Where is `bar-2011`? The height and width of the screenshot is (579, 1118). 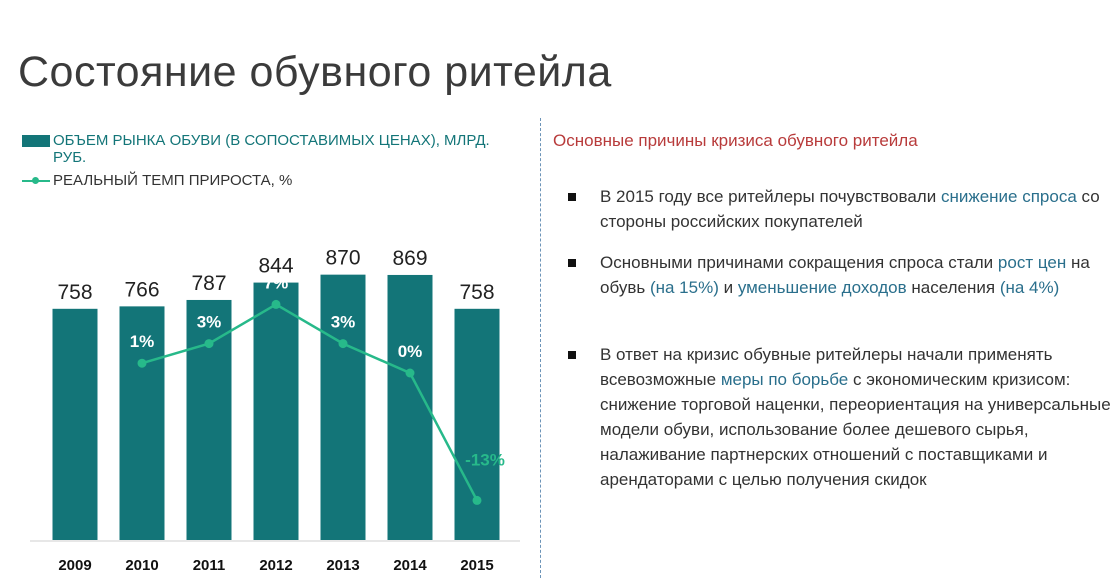
bar-2011 is located at coordinates (209, 419).